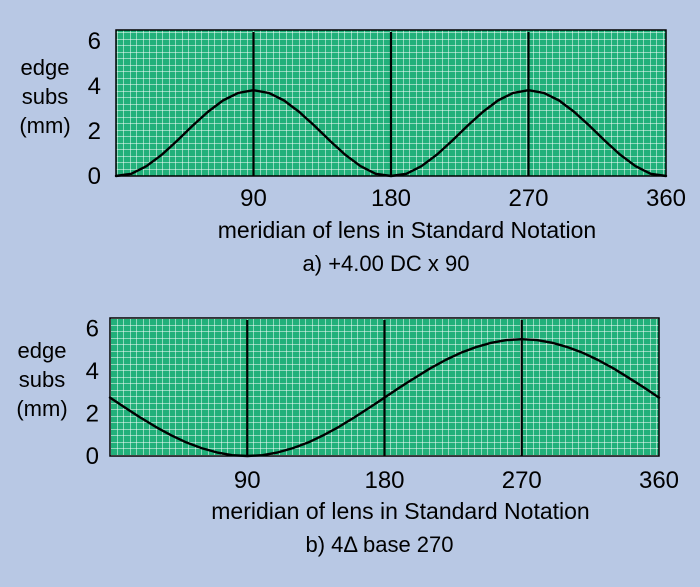 Image resolution: width=700 pixels, height=587 pixels. Describe the element at coordinates (379, 544) in the screenshot. I see `chart-caption: b) 4Δ base 270` at that location.